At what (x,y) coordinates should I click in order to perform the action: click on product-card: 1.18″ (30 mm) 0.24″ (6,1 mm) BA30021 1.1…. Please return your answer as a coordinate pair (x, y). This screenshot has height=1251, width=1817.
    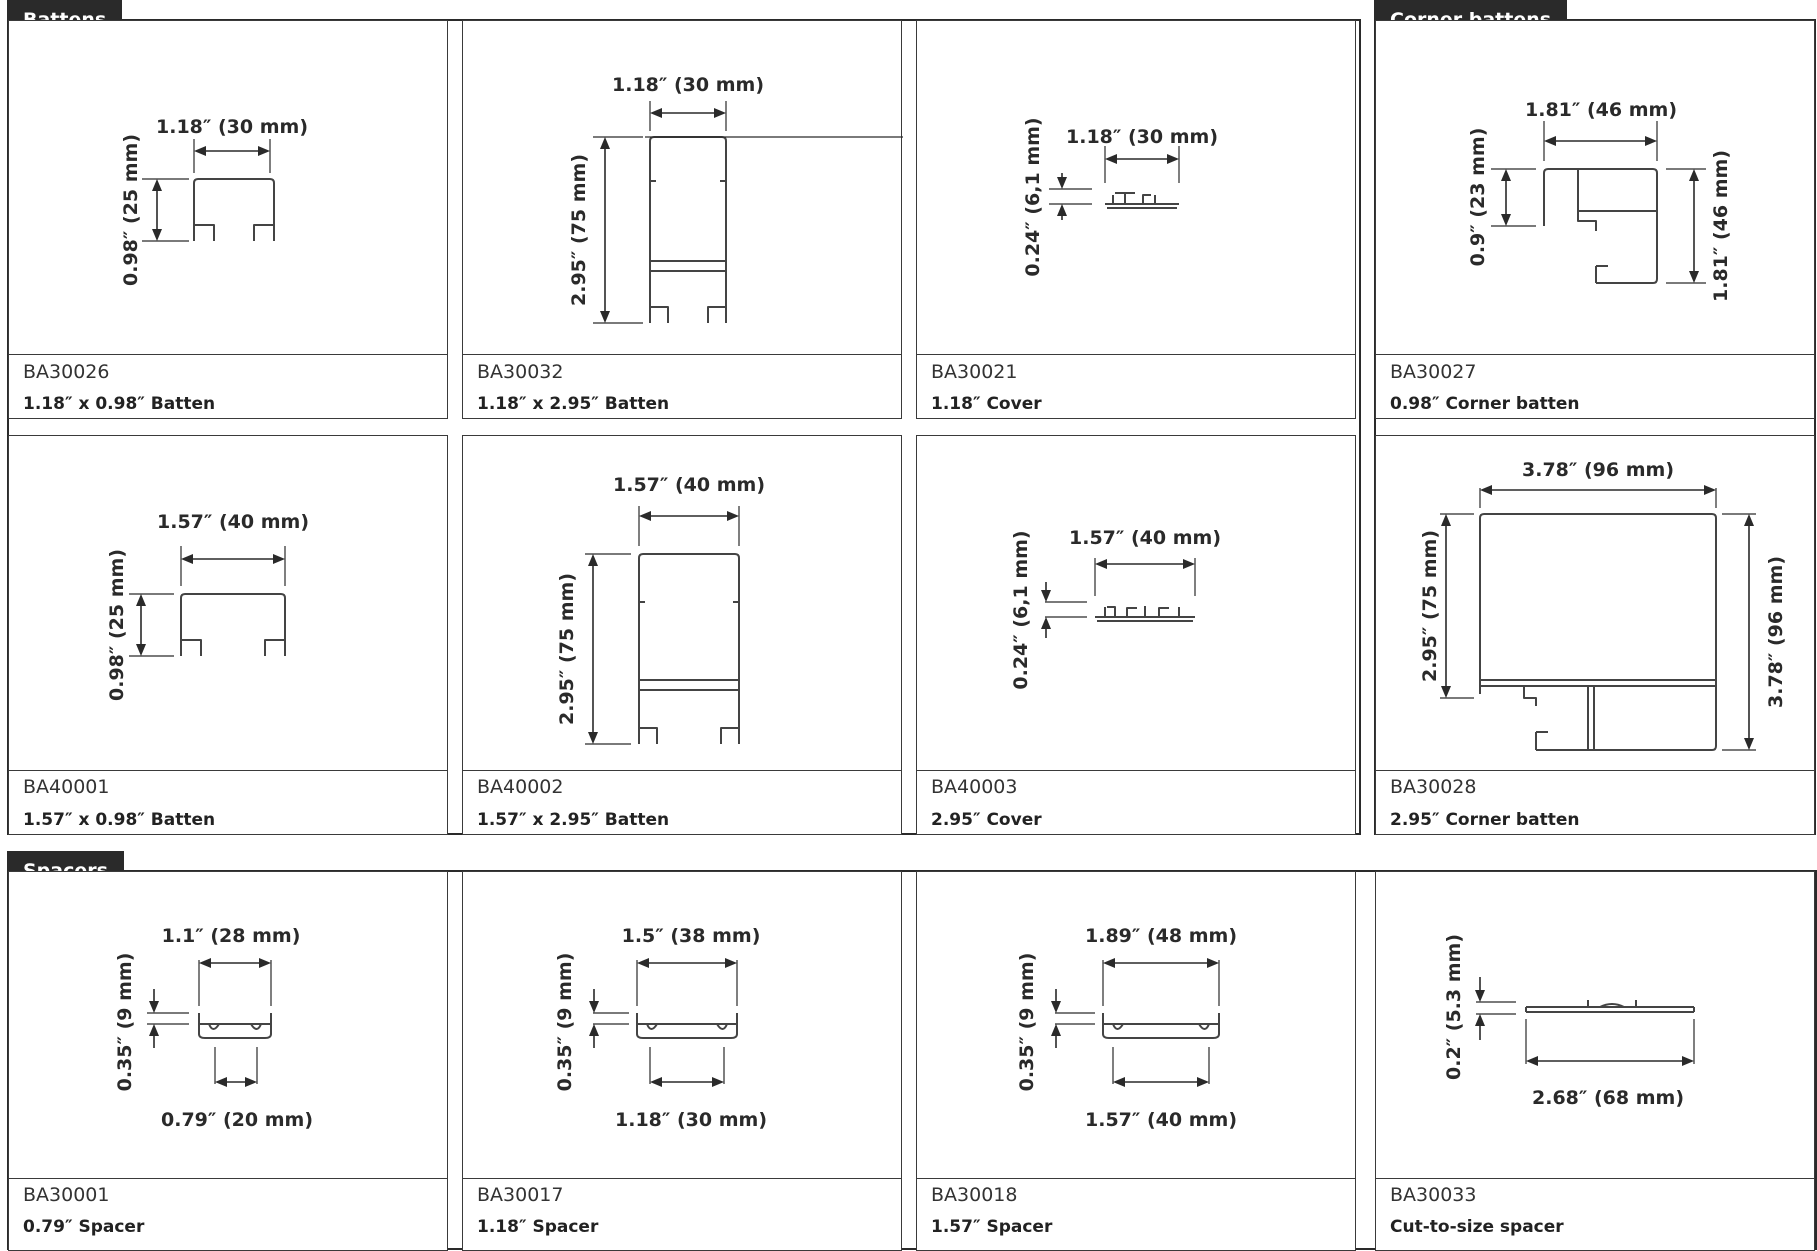
    Looking at the image, I should click on (1136, 219).